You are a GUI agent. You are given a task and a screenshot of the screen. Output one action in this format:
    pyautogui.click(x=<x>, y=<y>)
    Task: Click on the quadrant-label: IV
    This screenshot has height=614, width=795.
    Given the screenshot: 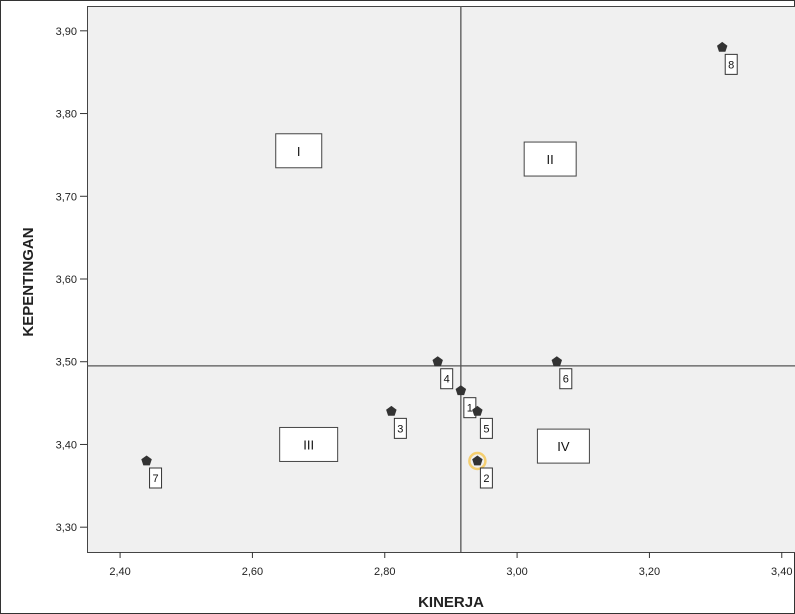 What is the action you would take?
    pyautogui.click(x=563, y=446)
    